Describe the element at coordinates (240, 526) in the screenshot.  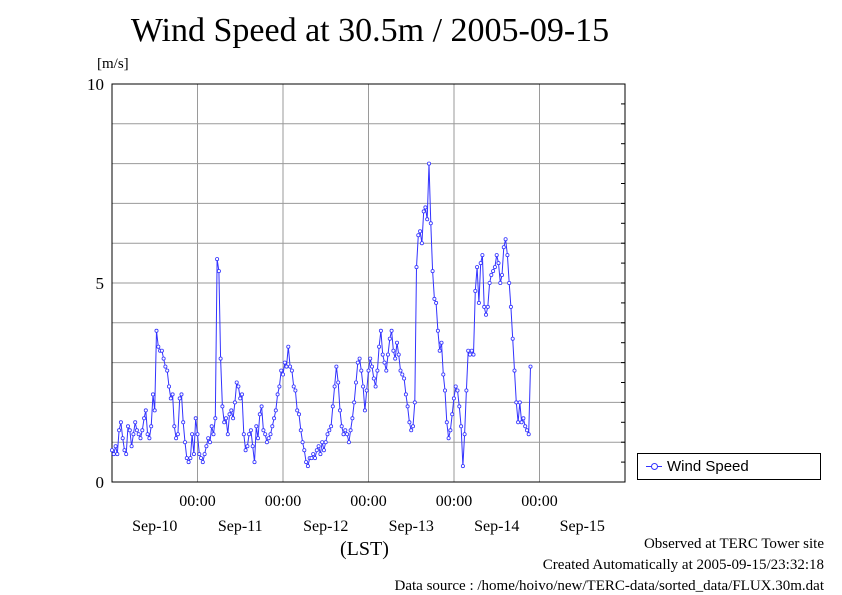
I see `x-date-label: Sep-11` at that location.